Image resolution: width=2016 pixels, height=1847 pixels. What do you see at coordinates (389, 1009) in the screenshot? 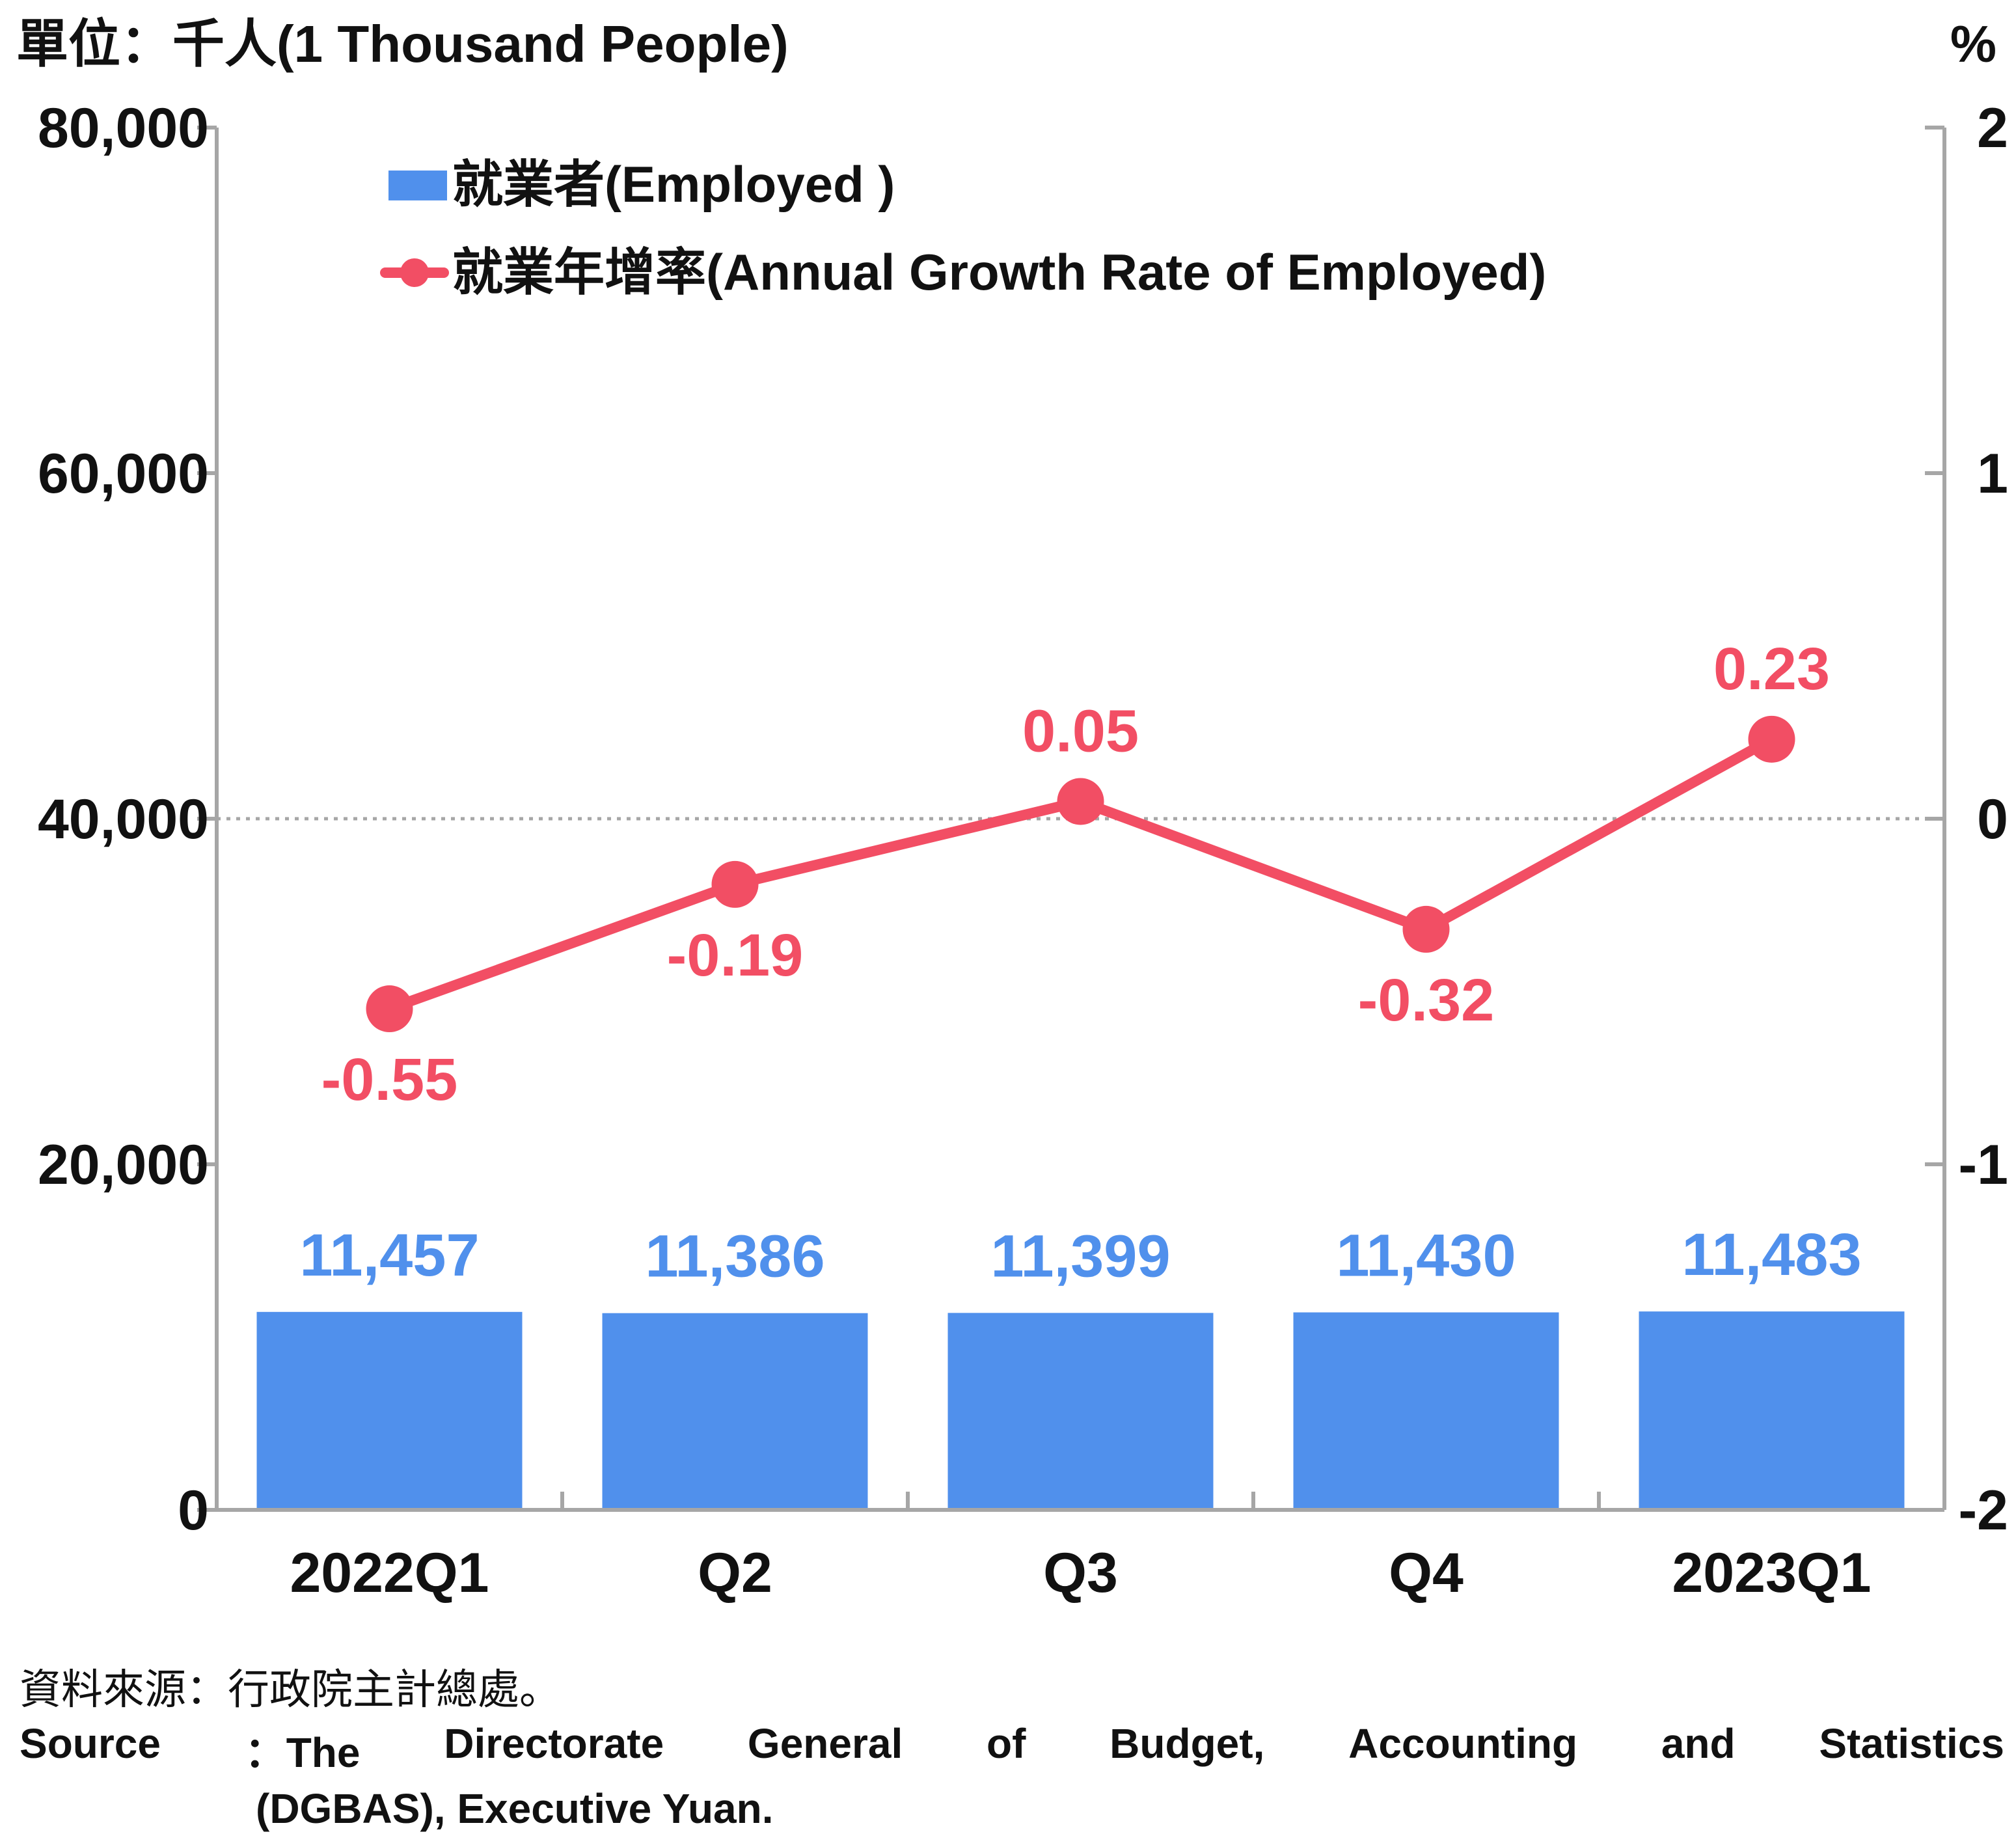
I see `growth-point-2022Q1` at bounding box center [389, 1009].